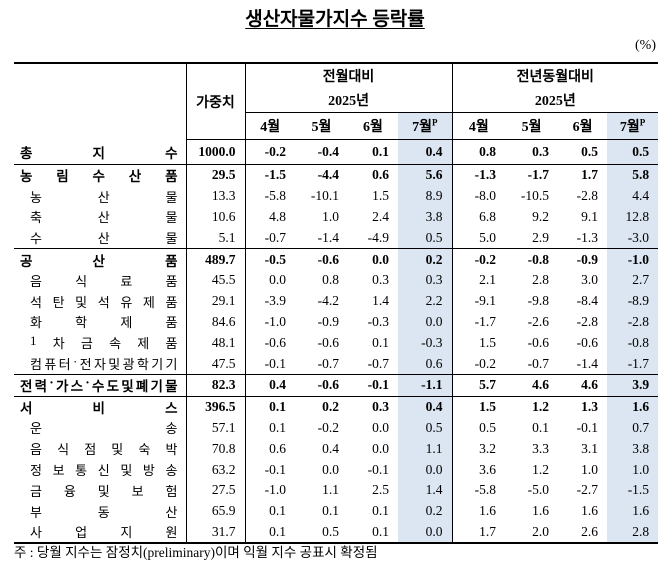  What do you see at coordinates (590, 469) in the screenshot?
I see `value: 1.0` at bounding box center [590, 469].